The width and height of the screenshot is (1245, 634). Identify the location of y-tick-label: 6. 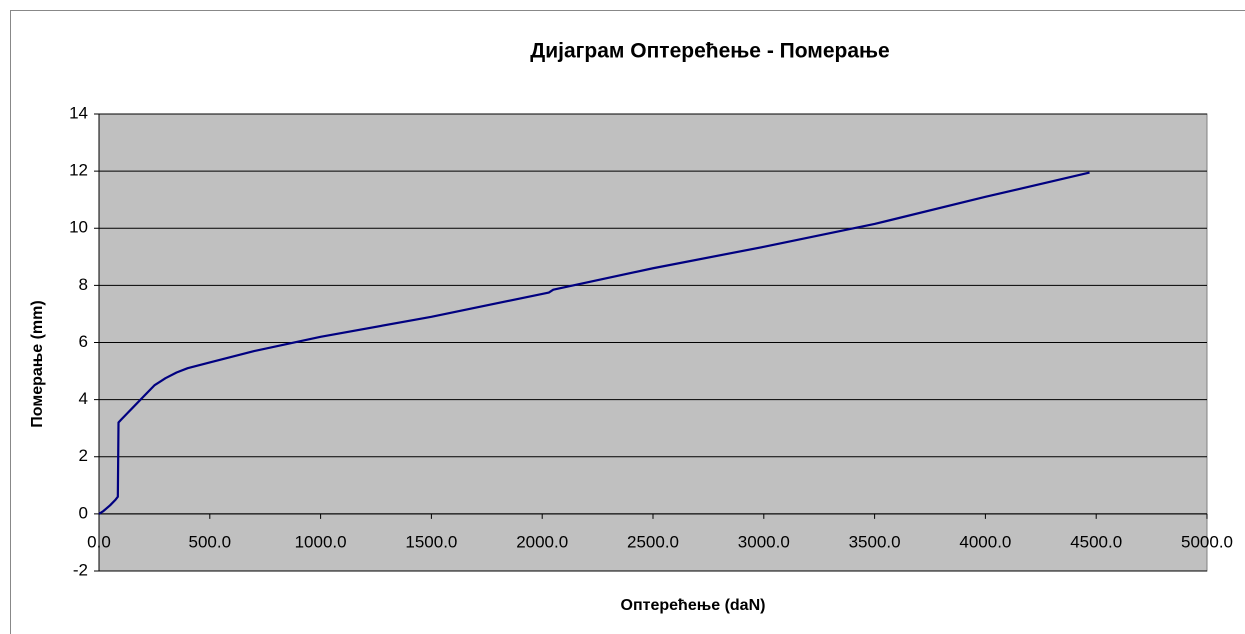
(83, 341).